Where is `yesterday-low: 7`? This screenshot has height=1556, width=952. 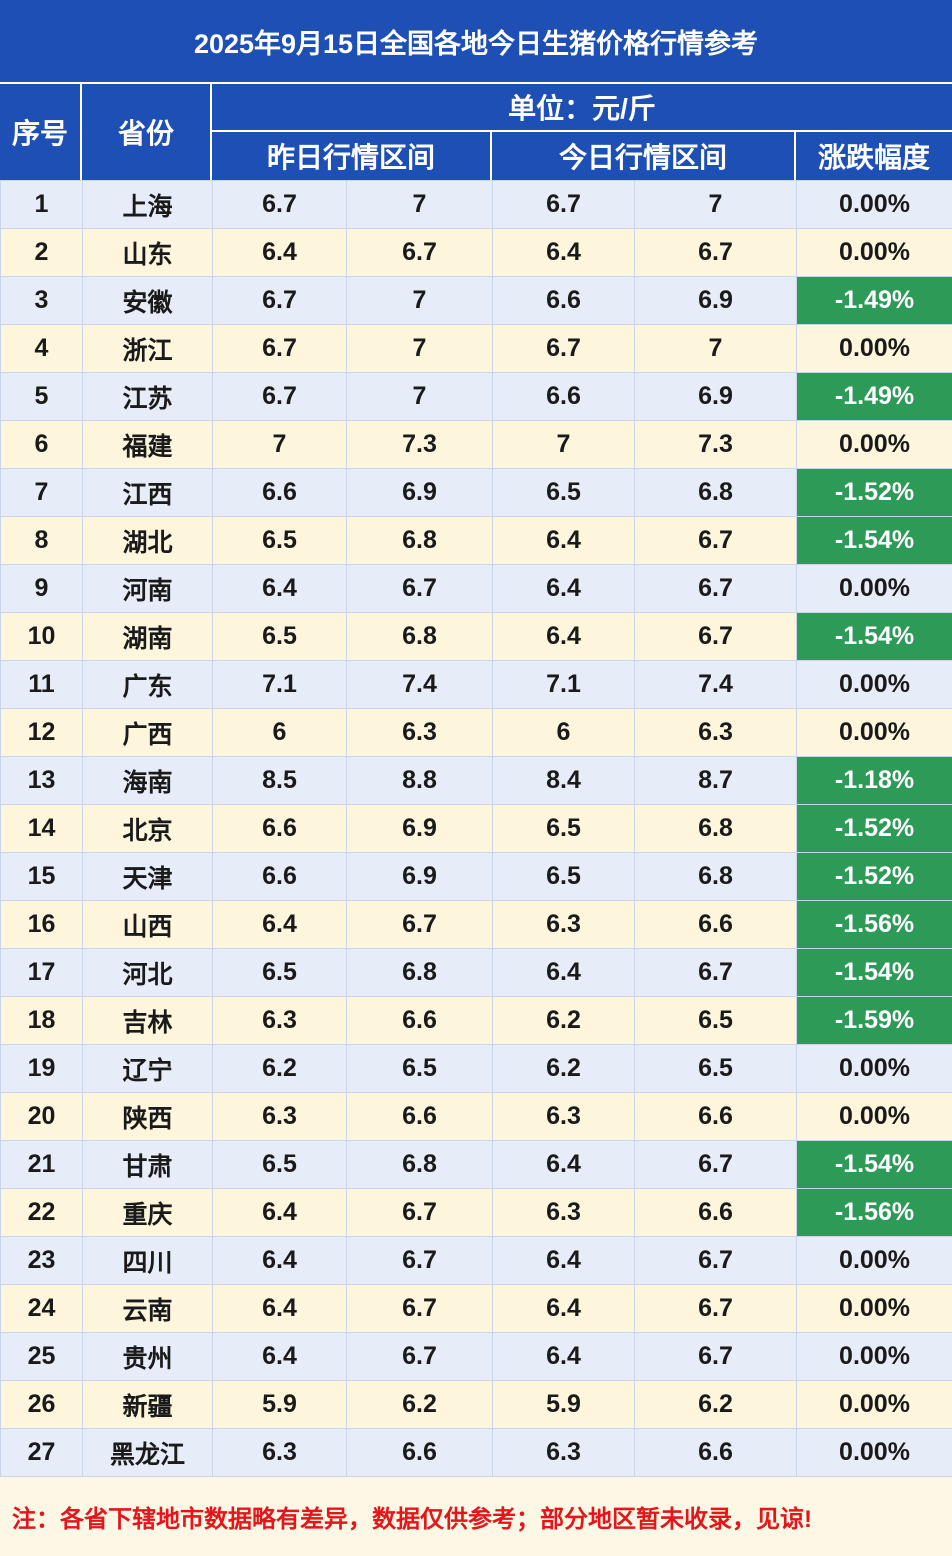 yesterday-low: 7 is located at coordinates (279, 444).